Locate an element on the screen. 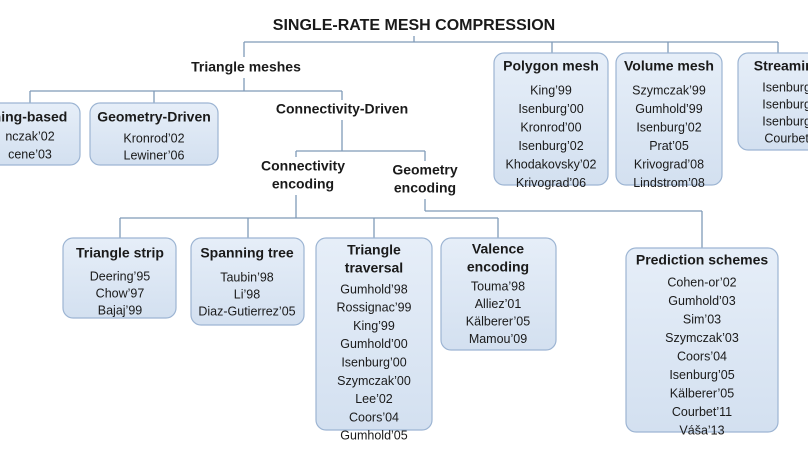 The image size is (808, 455). node-entry: Váša’13 is located at coordinates (701, 430).